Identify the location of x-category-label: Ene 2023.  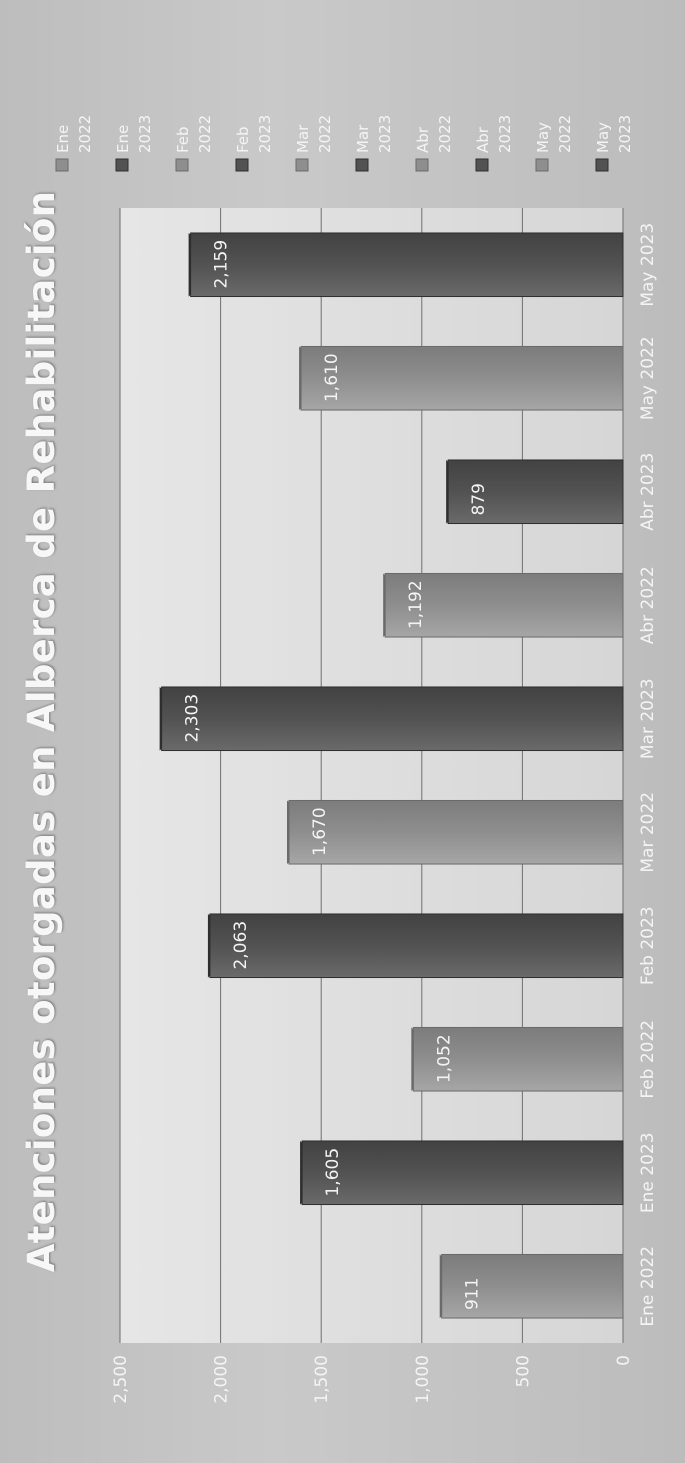
(648, 1172).